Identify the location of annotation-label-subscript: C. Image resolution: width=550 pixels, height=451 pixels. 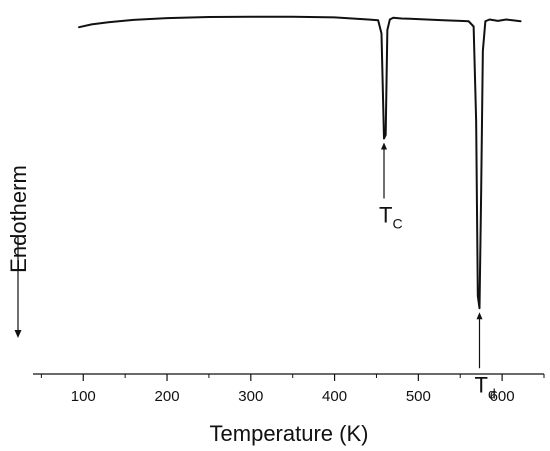
(397, 224).